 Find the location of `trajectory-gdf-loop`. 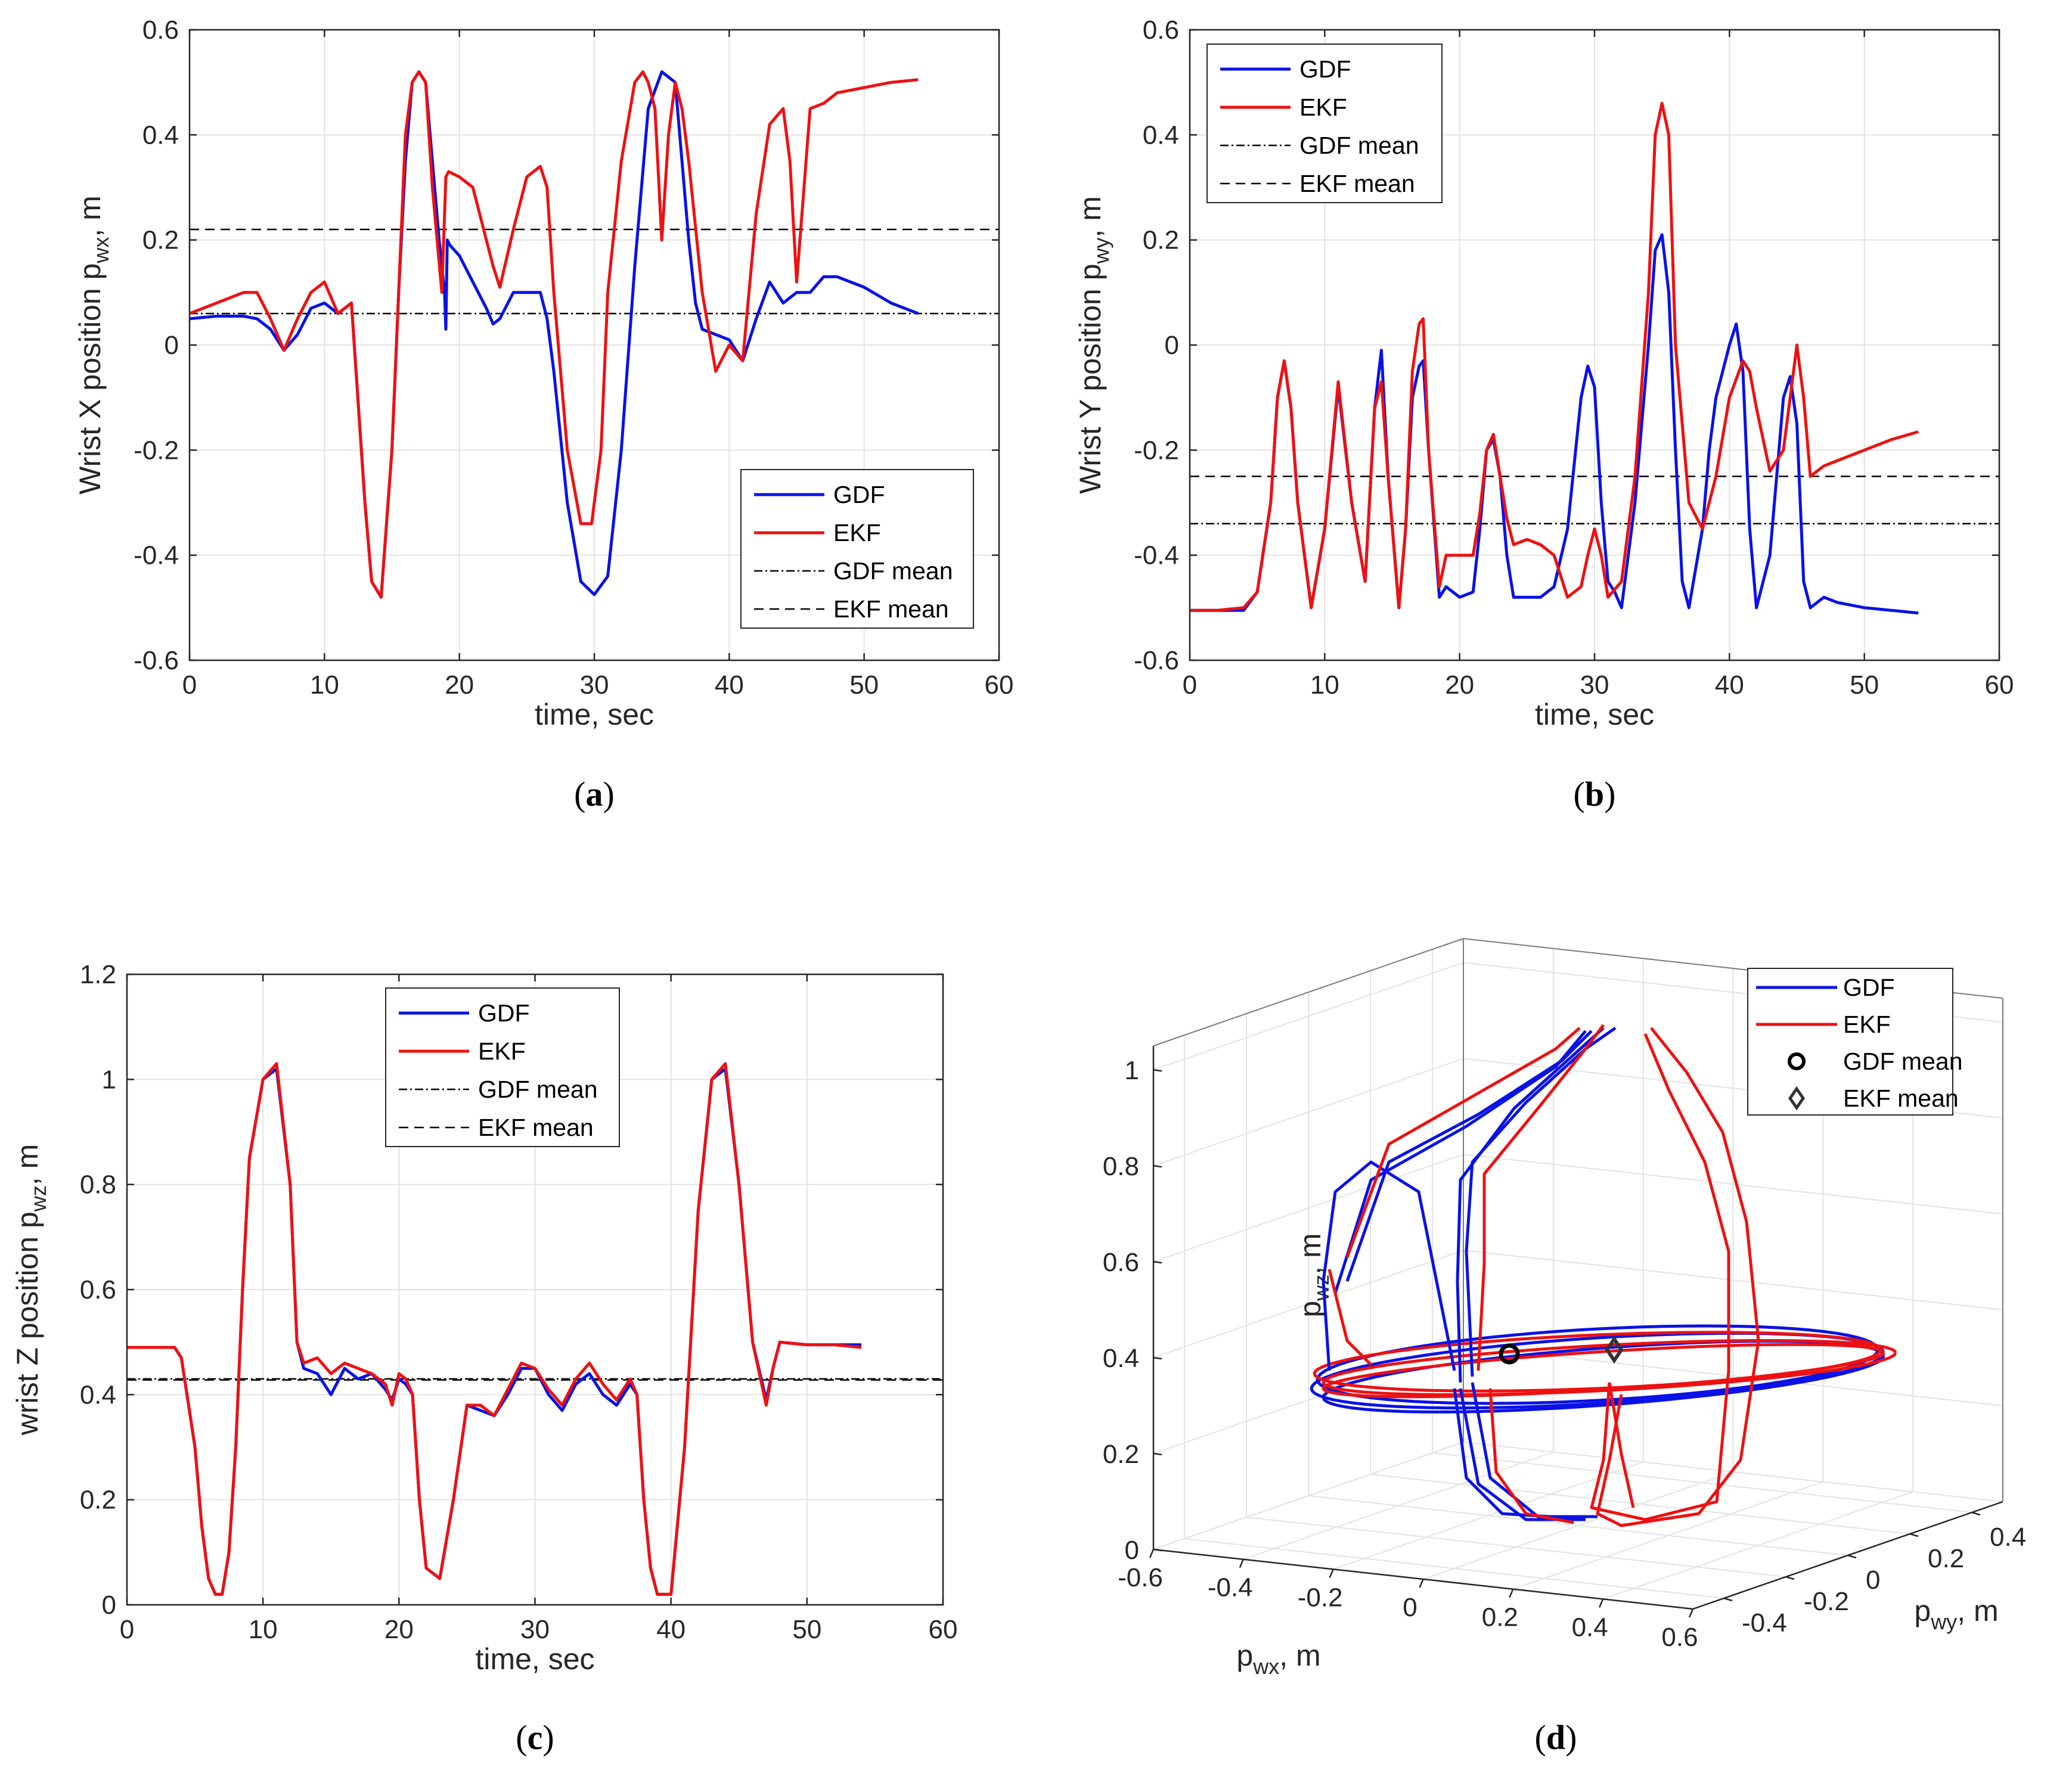

trajectory-gdf-loop is located at coordinates (1598, 1365).